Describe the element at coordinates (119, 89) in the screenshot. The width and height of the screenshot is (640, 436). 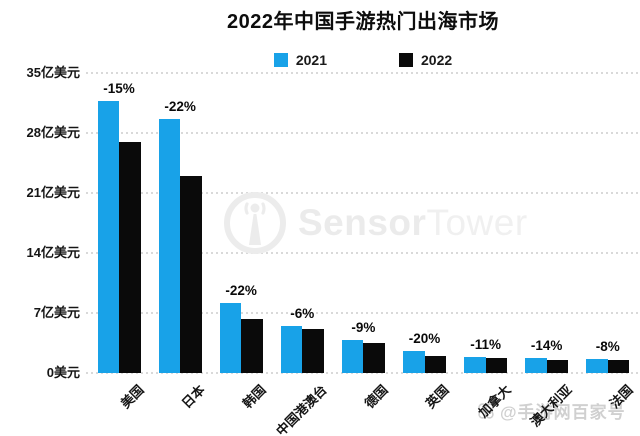
I see `change-label: -15%` at that location.